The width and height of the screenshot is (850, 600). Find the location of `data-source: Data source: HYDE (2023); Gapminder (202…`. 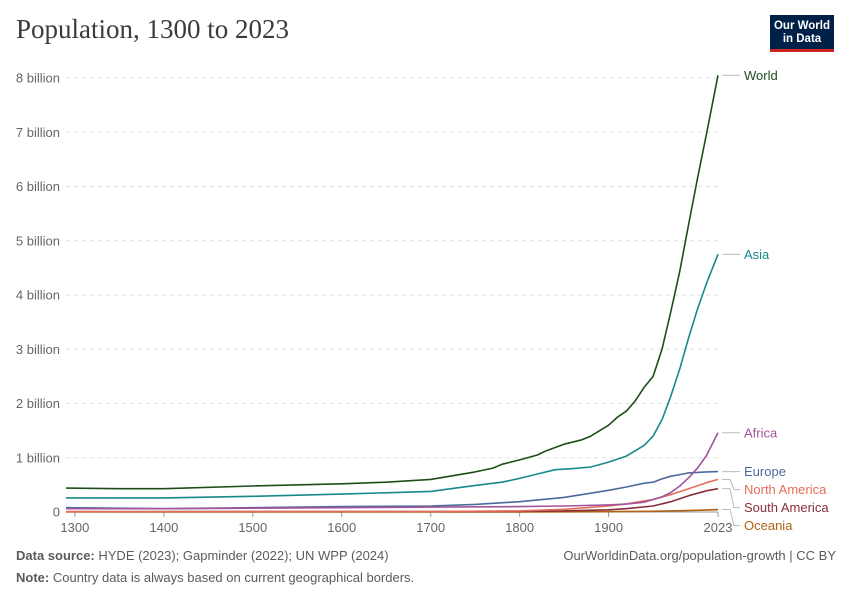

data-source: Data source: HYDE (2023); Gapminder (202… is located at coordinates (202, 555).